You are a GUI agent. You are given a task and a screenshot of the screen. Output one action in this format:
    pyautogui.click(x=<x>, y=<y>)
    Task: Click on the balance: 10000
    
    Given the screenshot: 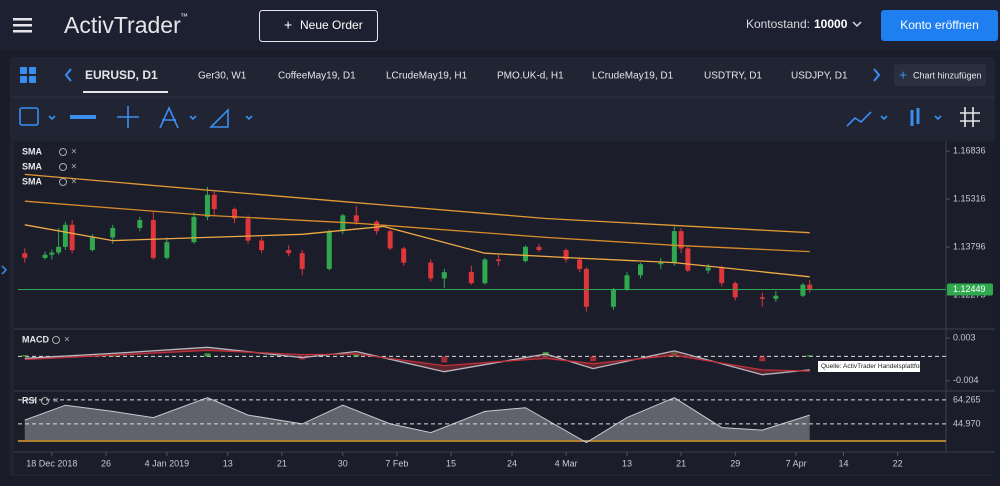 What is the action you would take?
    pyautogui.click(x=831, y=24)
    